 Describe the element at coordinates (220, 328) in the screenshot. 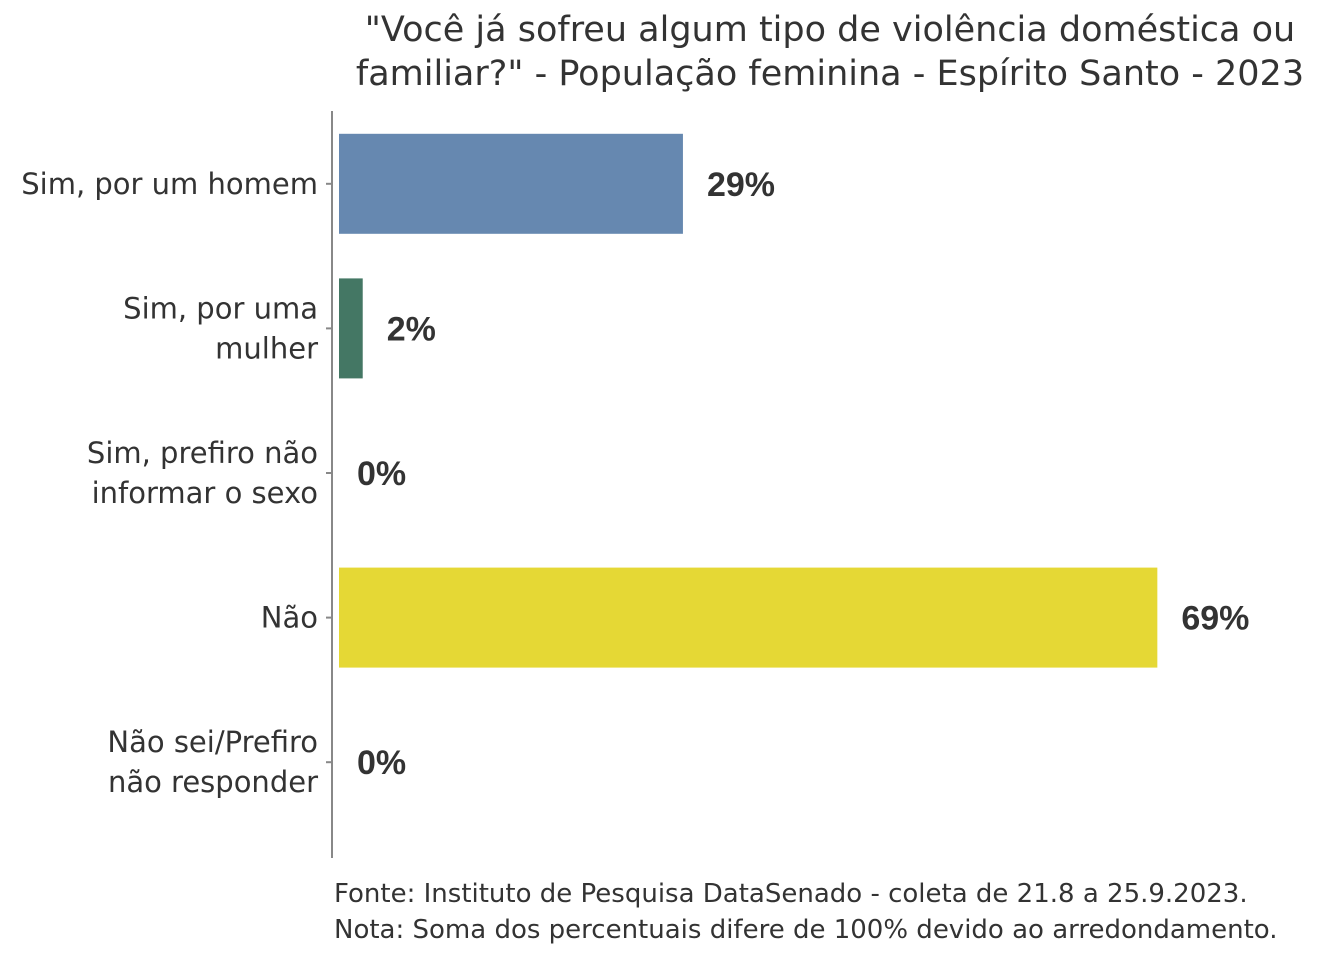

I see `category-label-1: Sim, por uma mulher` at that location.